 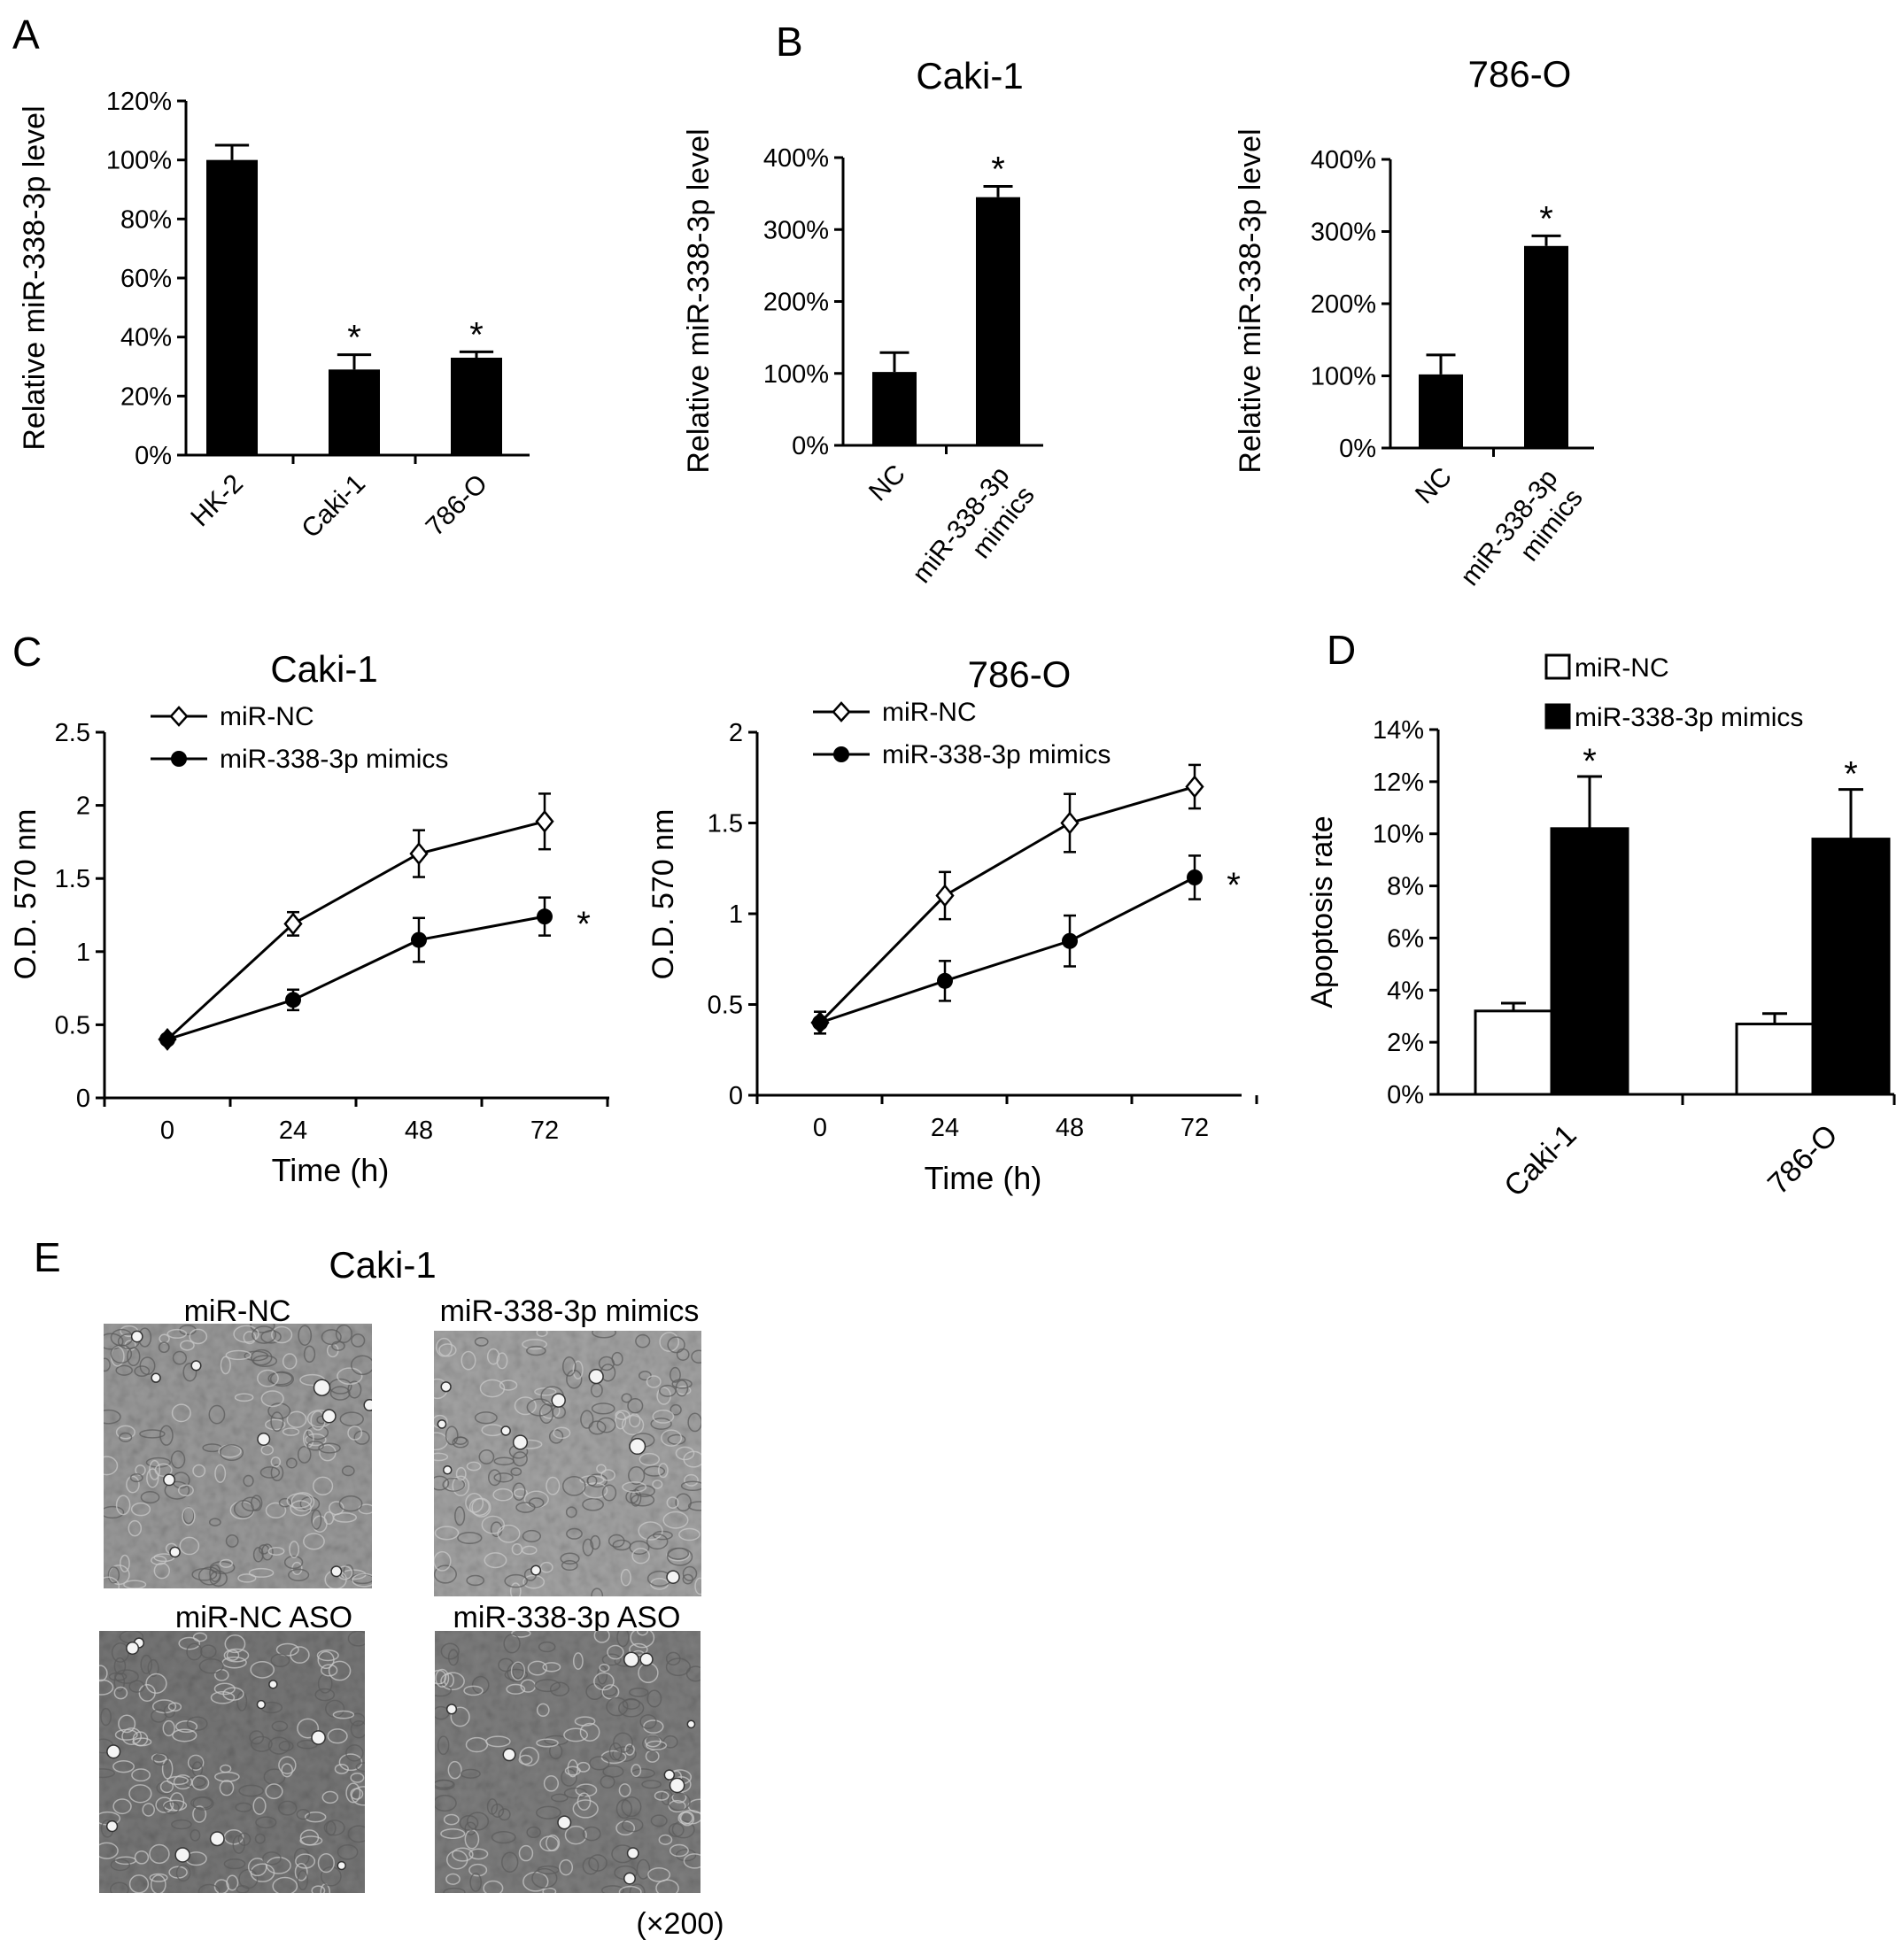 I want to click on y-tick-label: 0.5, so click(x=725, y=1006).